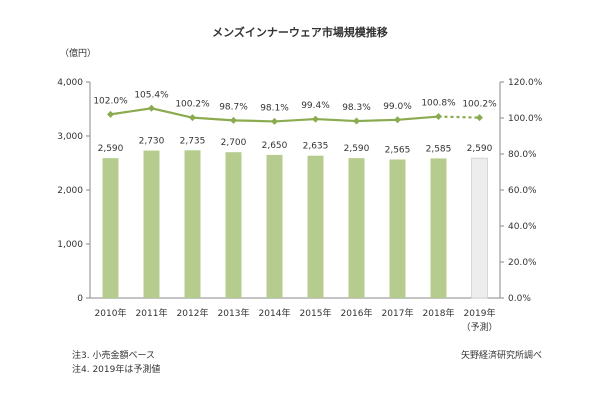 This screenshot has height=400, width=600. What do you see at coordinates (439, 313) in the screenshot?
I see `x-tick-label: 2018年` at bounding box center [439, 313].